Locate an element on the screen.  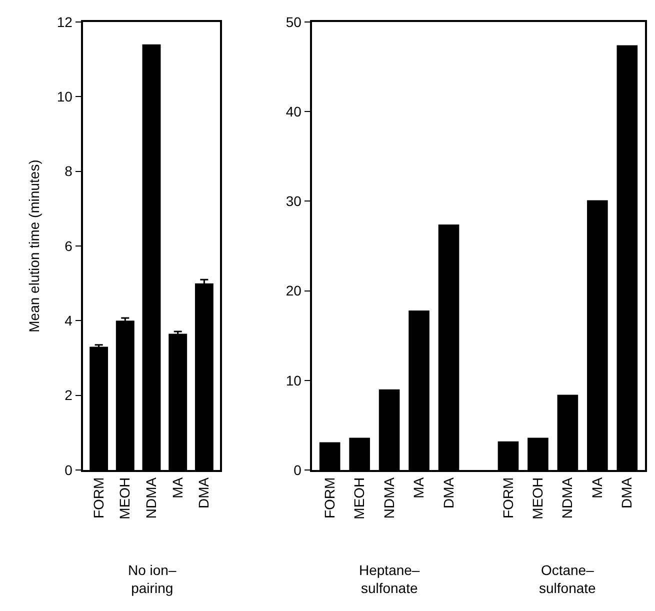
y-tick-label: 20 is located at coordinates (294, 290).